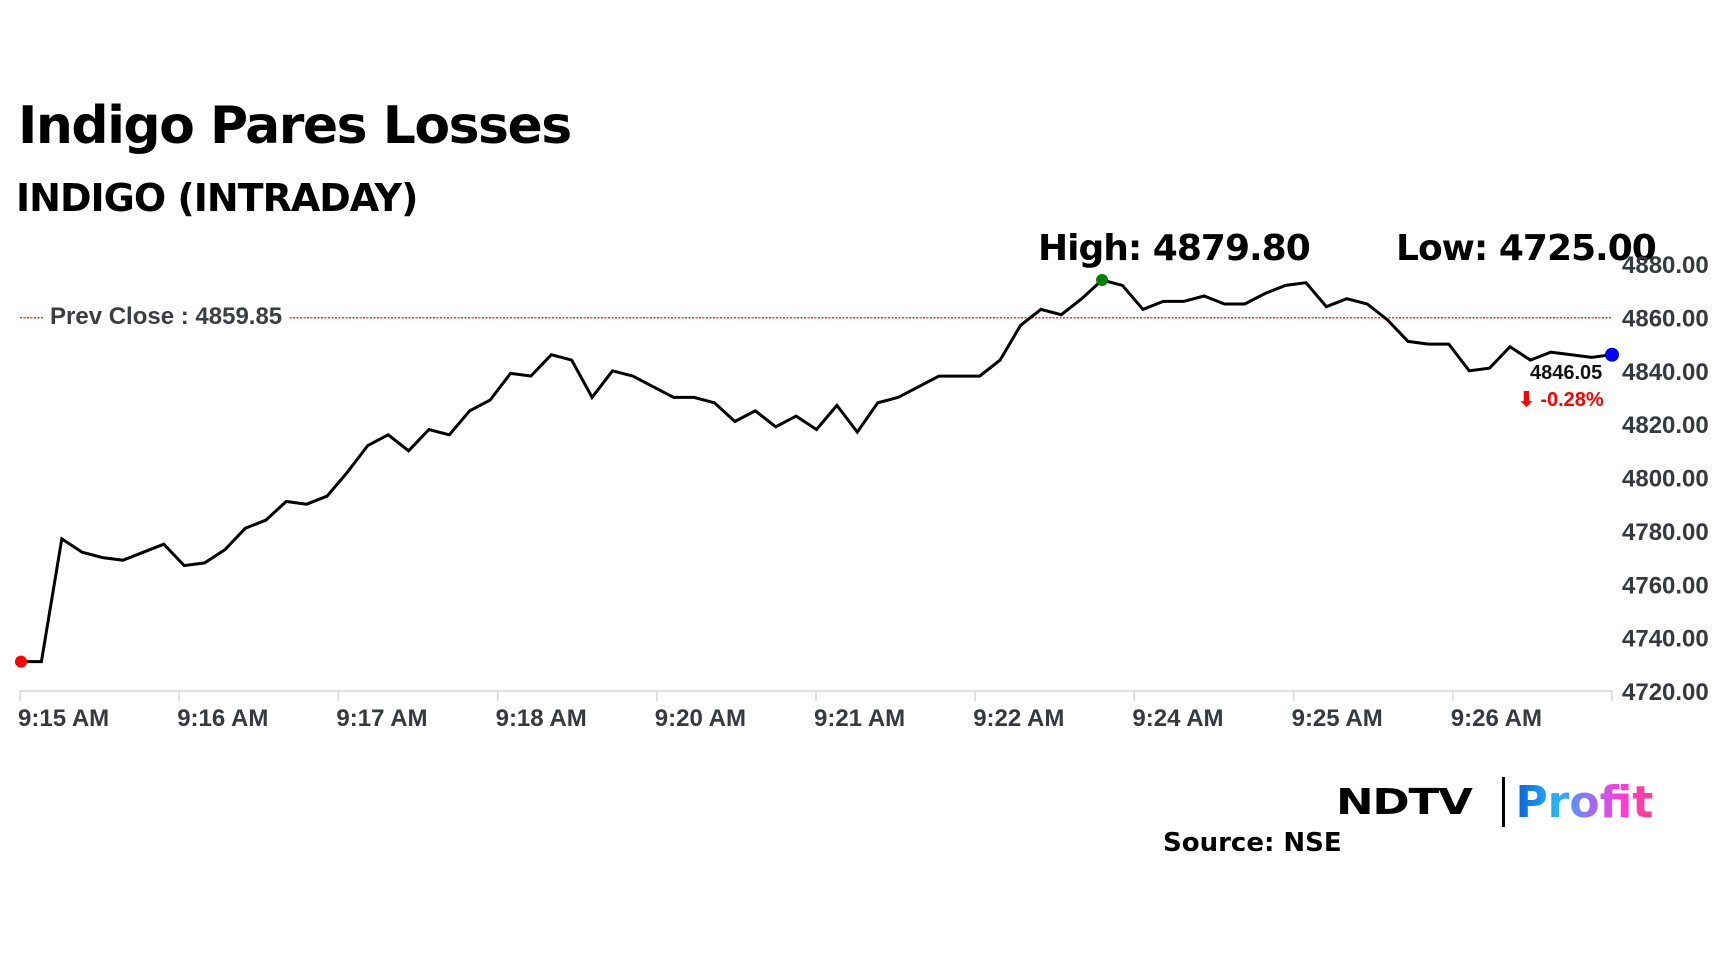 This screenshot has height=972, width=1728. Describe the element at coordinates (1665, 265) in the screenshot. I see `y-tick-label: 4880.00` at that location.